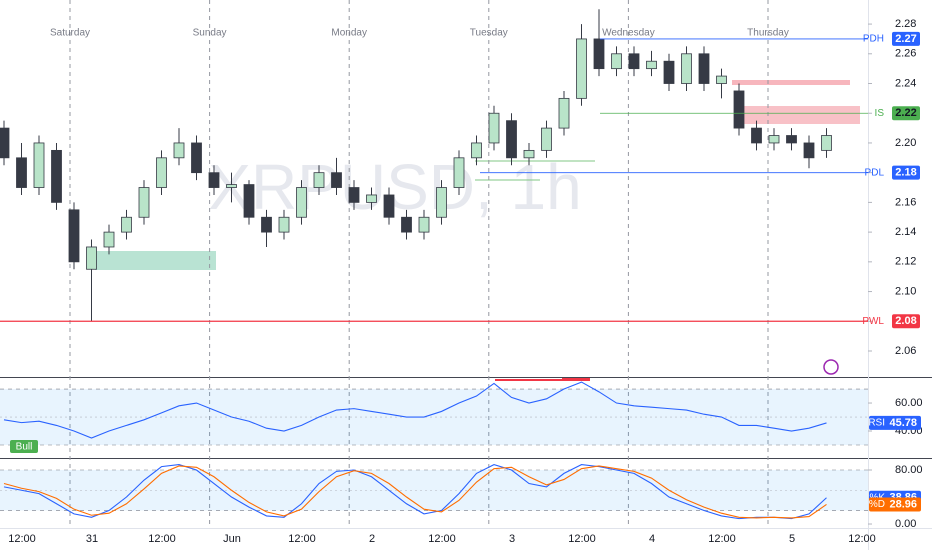  Describe the element at coordinates (349, 33) in the screenshot. I see `session-label: Monday` at that location.